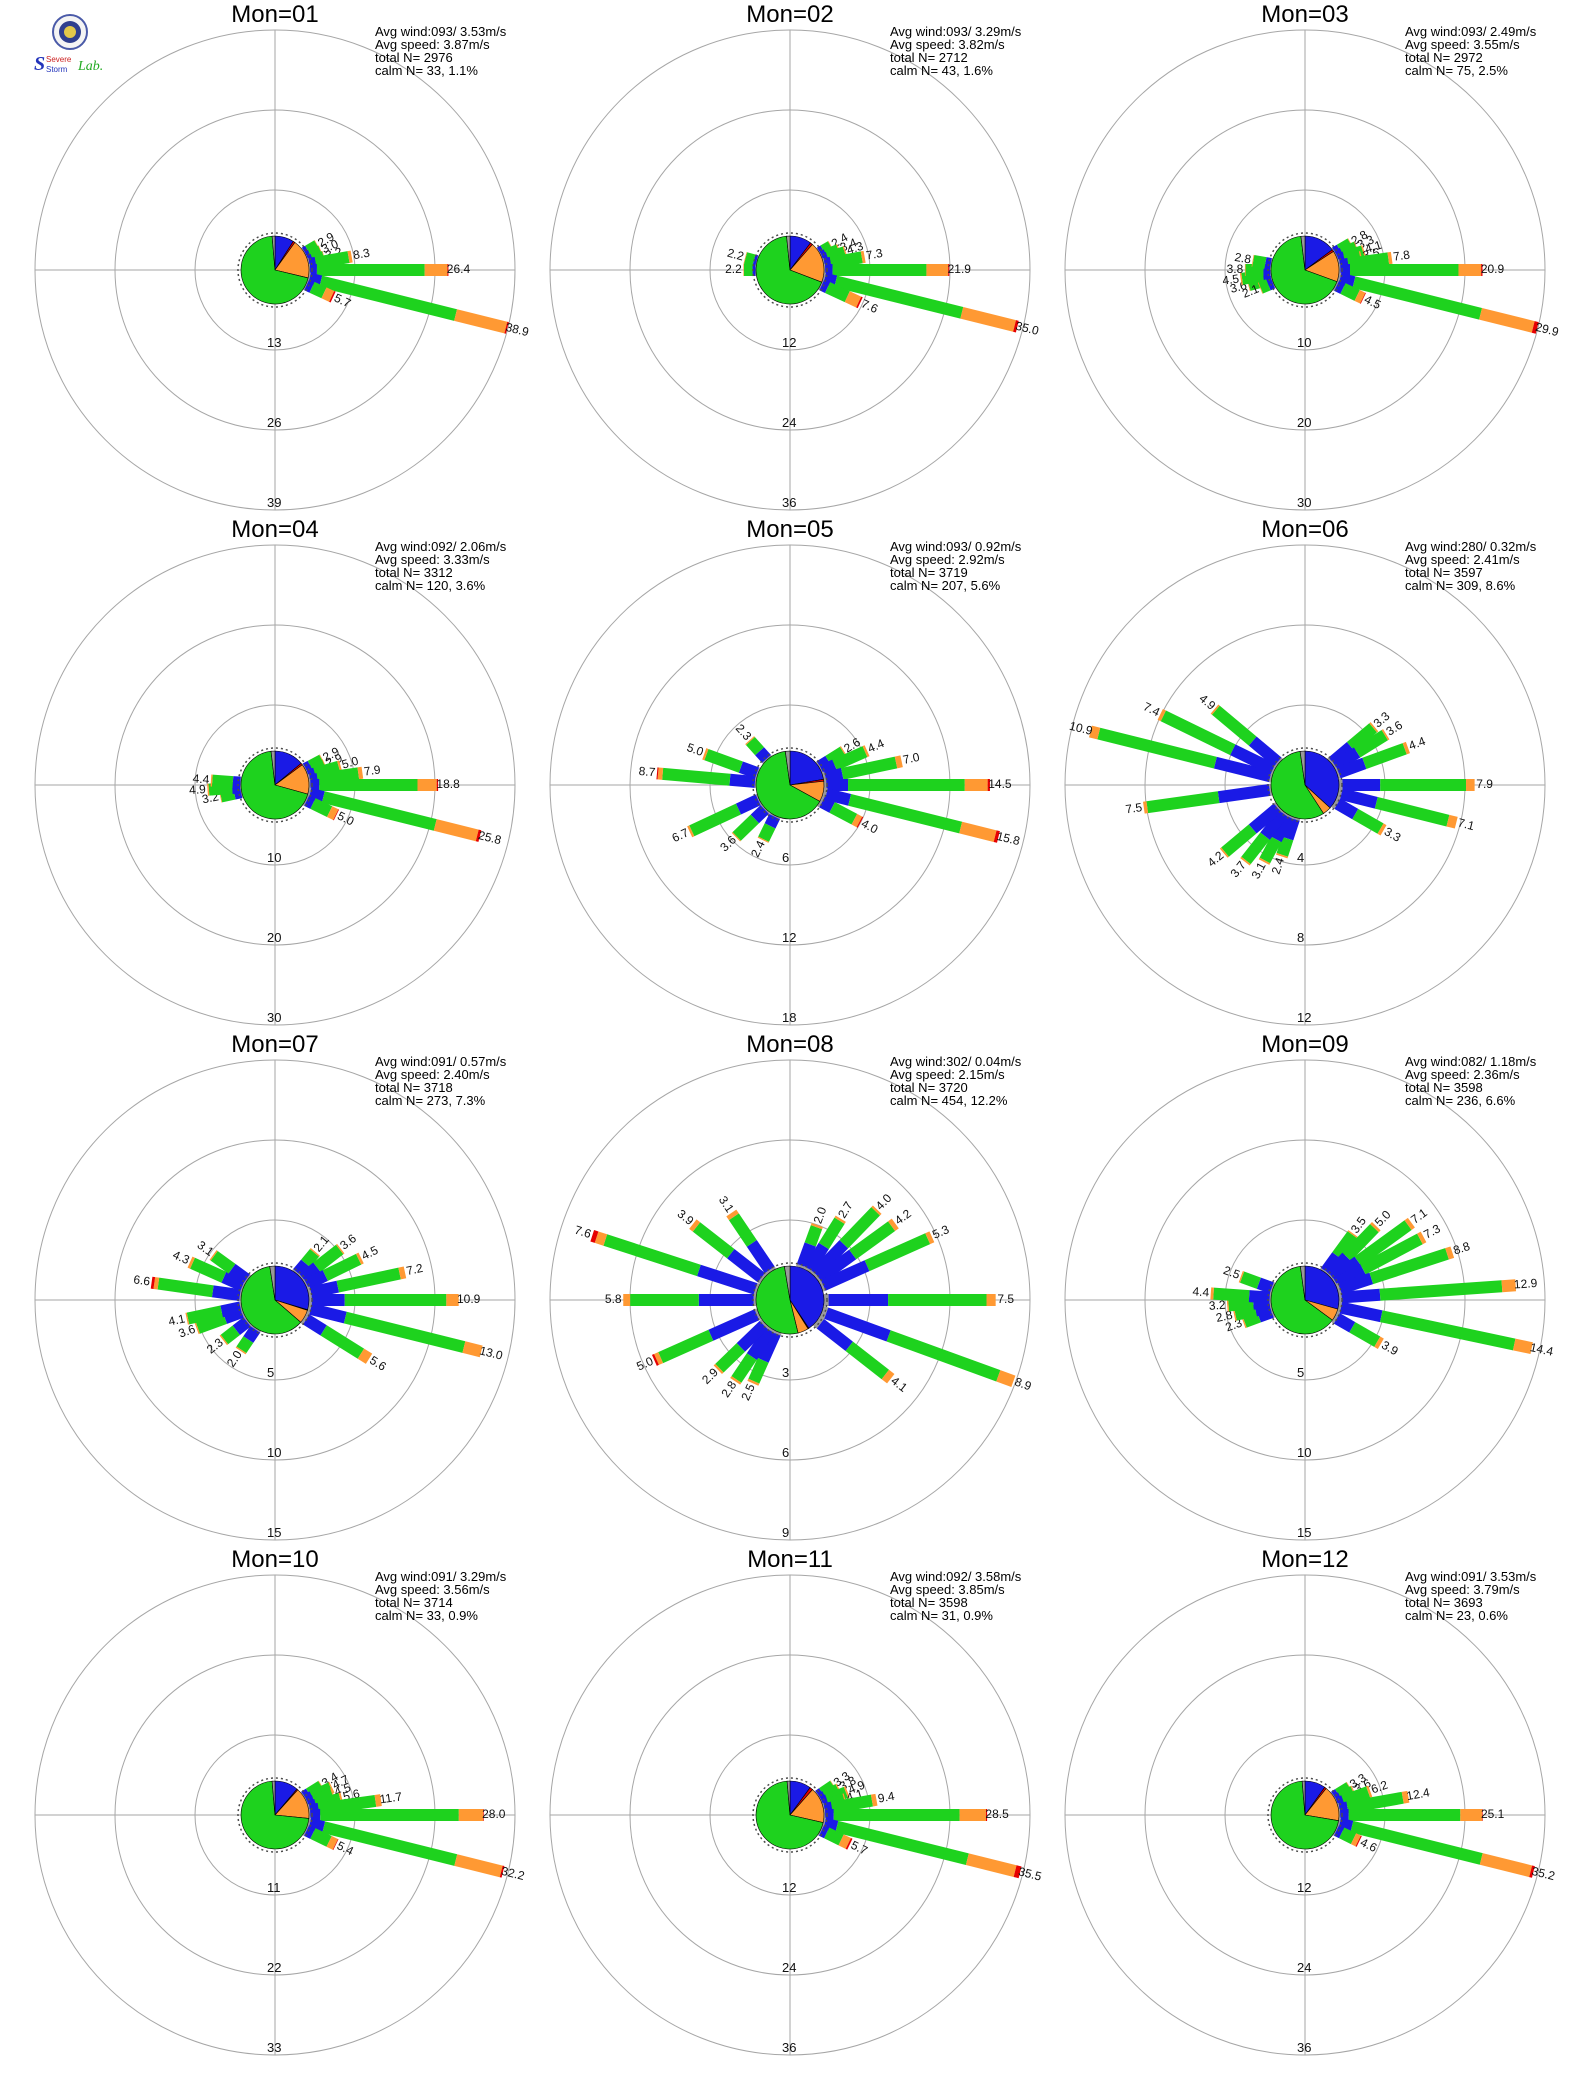 Image resolution: width=1580 pixels, height=2090 pixels. What do you see at coordinates (1543, 1873) in the screenshot?
I see `spoke-value-label: 35.2` at bounding box center [1543, 1873].